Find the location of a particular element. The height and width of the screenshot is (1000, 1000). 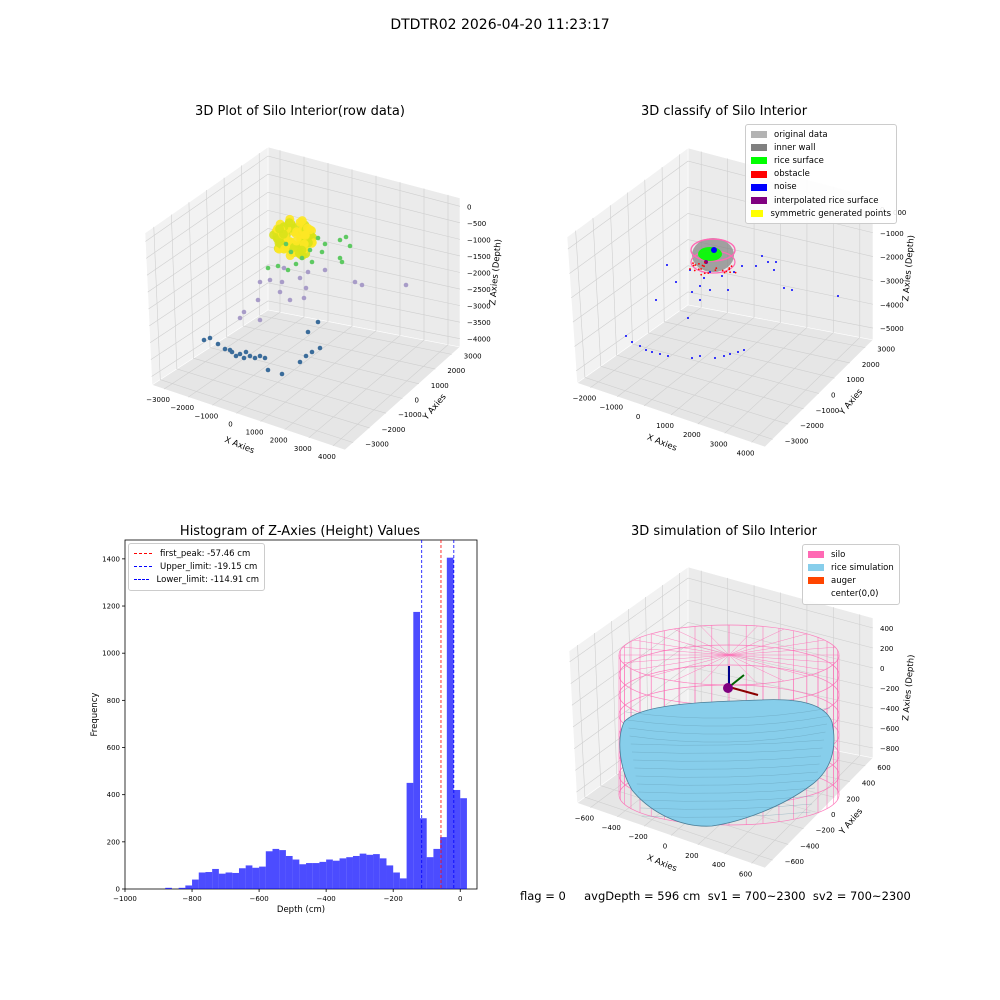

legend-item-interpolated-rice-surface: interpolated rice surface is located at coordinates (821, 200).